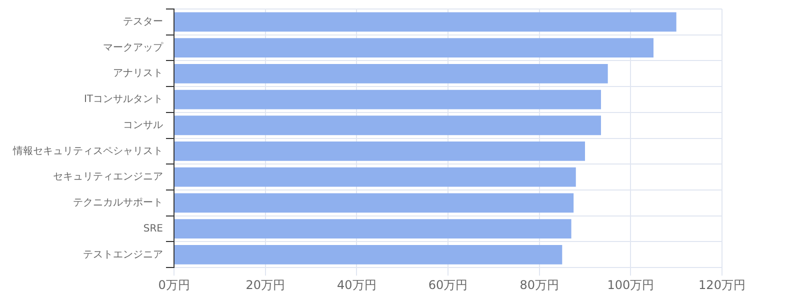 The height and width of the screenshot is (300, 800). I want to click on y-tick-label: テクニカルサポート, so click(118, 203).